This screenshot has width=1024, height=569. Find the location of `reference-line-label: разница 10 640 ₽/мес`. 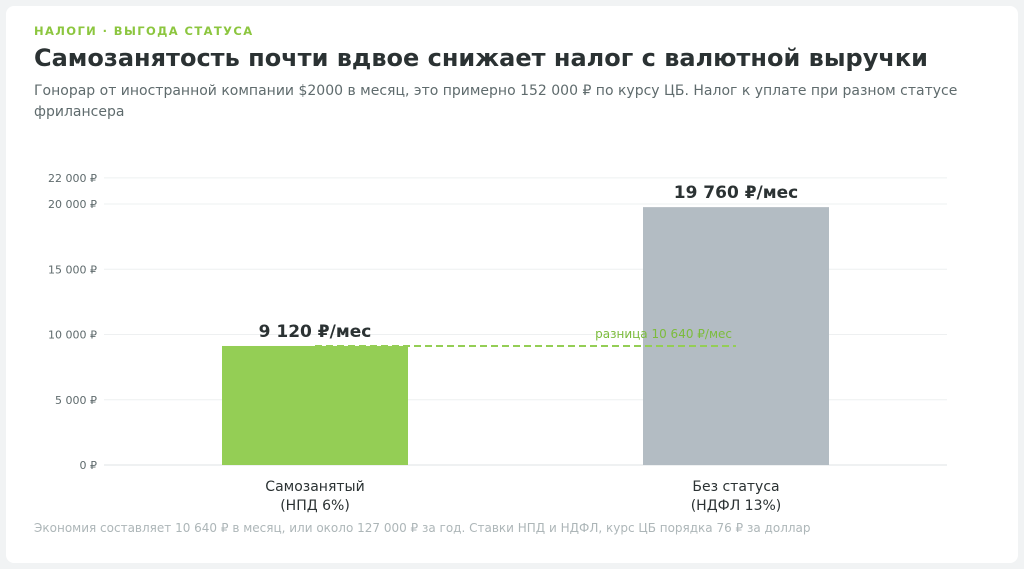

reference-line-label: разница 10 640 ₽/мес is located at coordinates (663, 334).